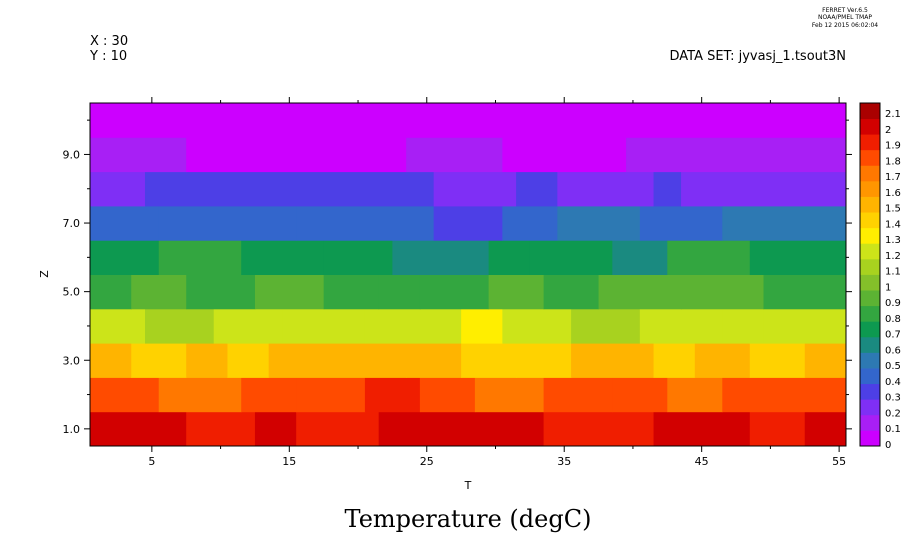  Describe the element at coordinates (888, 445) in the screenshot. I see `colorbar-label: 0` at that location.